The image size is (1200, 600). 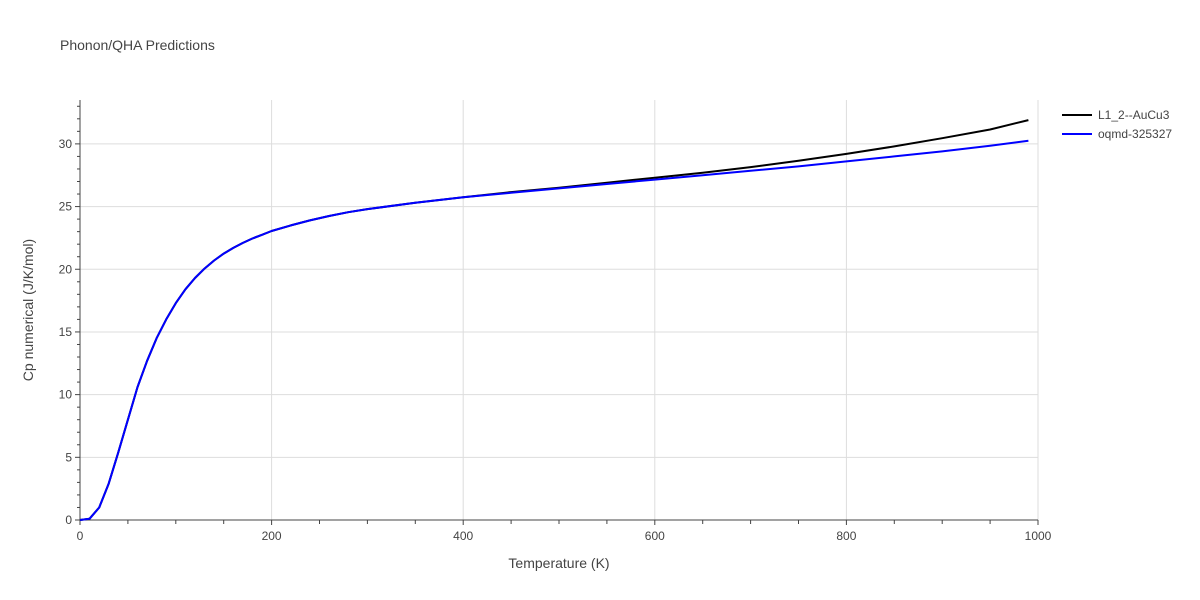 What do you see at coordinates (66, 144) in the screenshot?
I see `y-tick-label: 30` at bounding box center [66, 144].